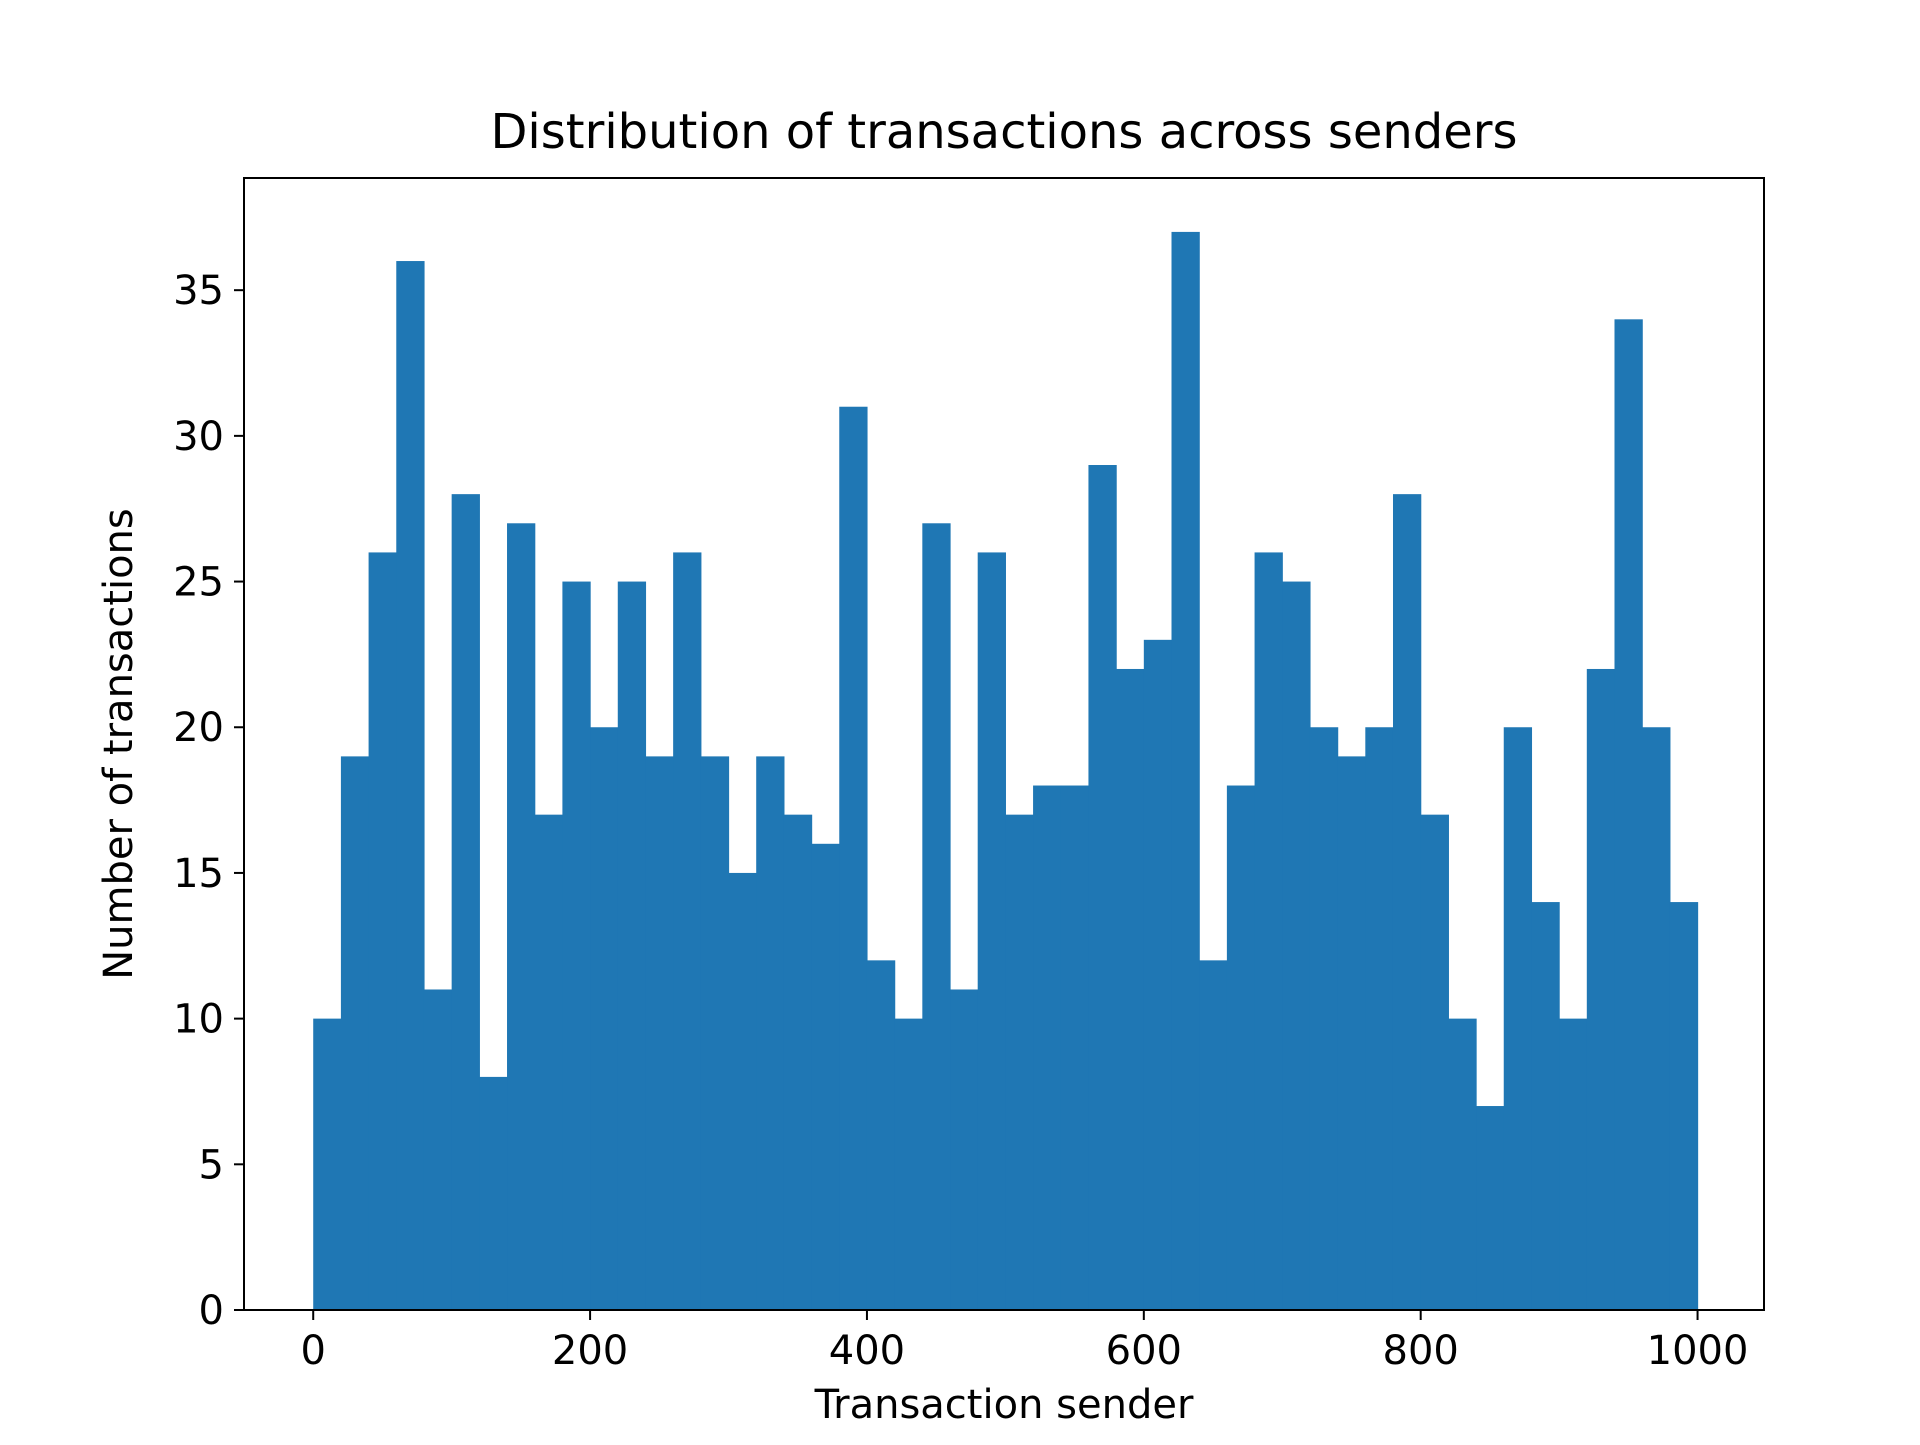 Image resolution: width=1920 pixels, height=1445 pixels. I want to click on x-tick-label: 800, so click(1421, 1351).